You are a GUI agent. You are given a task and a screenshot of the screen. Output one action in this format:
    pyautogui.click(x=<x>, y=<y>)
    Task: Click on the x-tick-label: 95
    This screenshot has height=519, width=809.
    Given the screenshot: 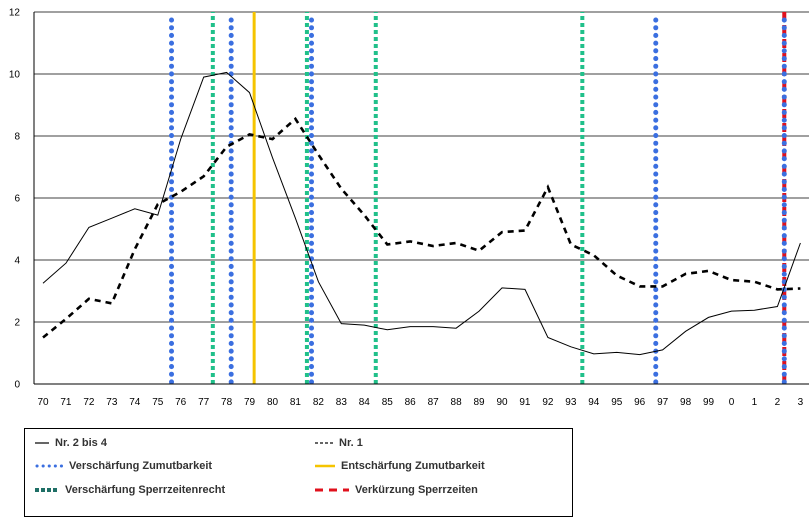 What is the action you would take?
    pyautogui.click(x=617, y=402)
    